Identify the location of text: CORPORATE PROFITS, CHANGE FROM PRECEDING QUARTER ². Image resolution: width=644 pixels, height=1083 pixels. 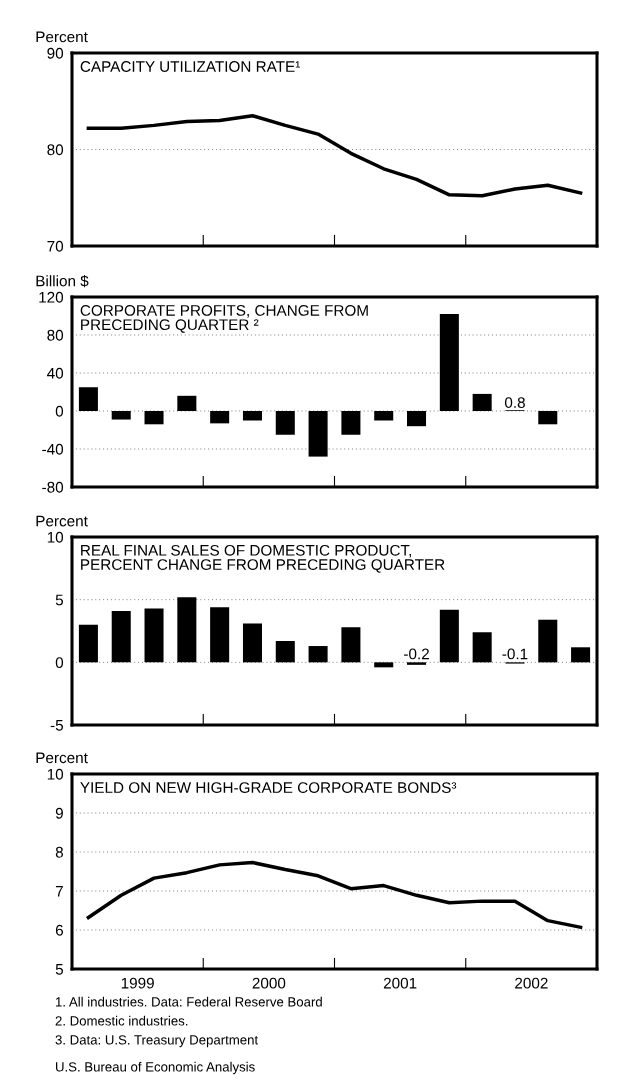
(224, 319).